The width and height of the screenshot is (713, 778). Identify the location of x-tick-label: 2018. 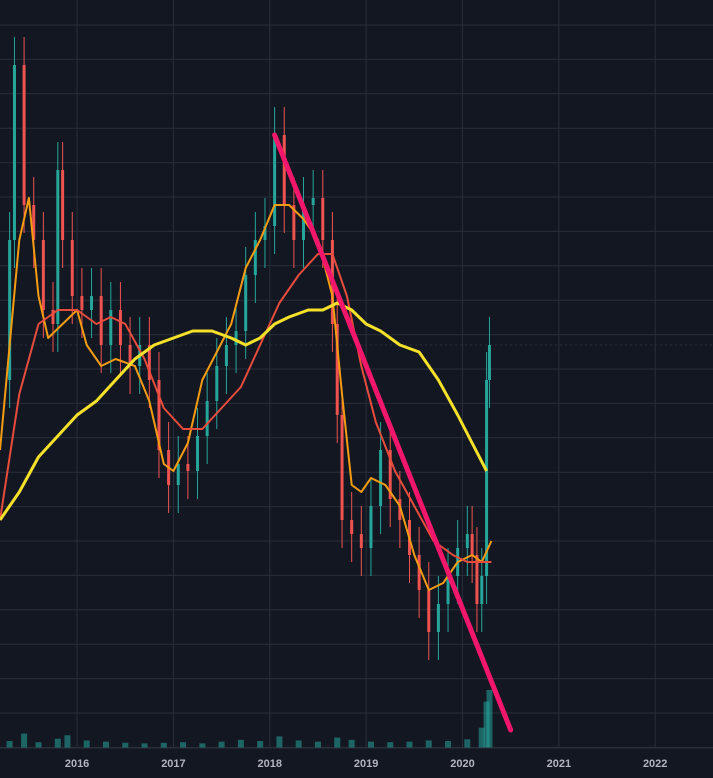
(270, 764).